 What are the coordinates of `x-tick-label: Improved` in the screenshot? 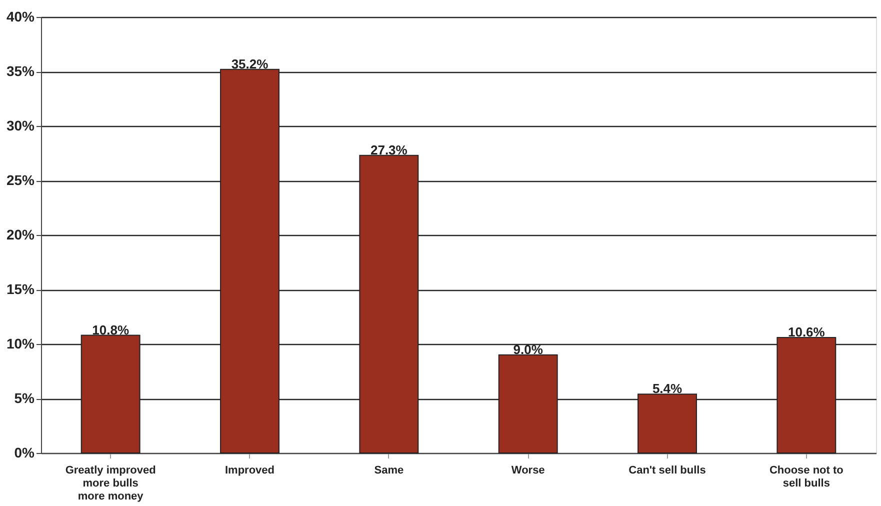 It's located at (249, 470).